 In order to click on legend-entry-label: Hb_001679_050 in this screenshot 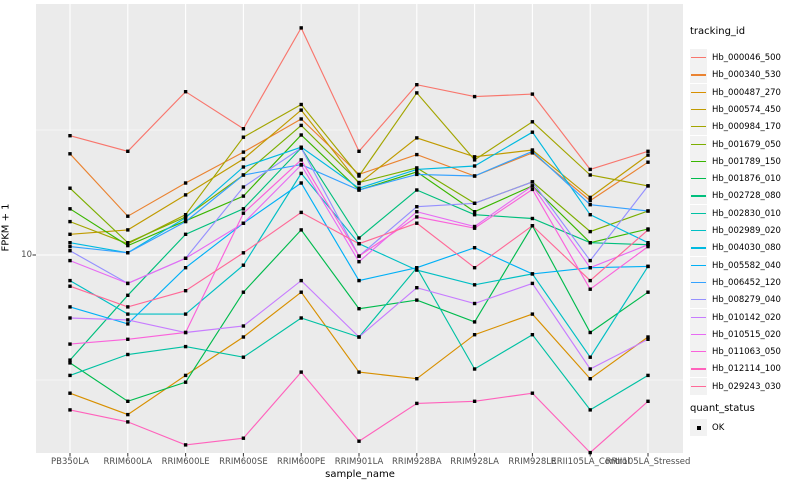, I will do `click(746, 144)`.